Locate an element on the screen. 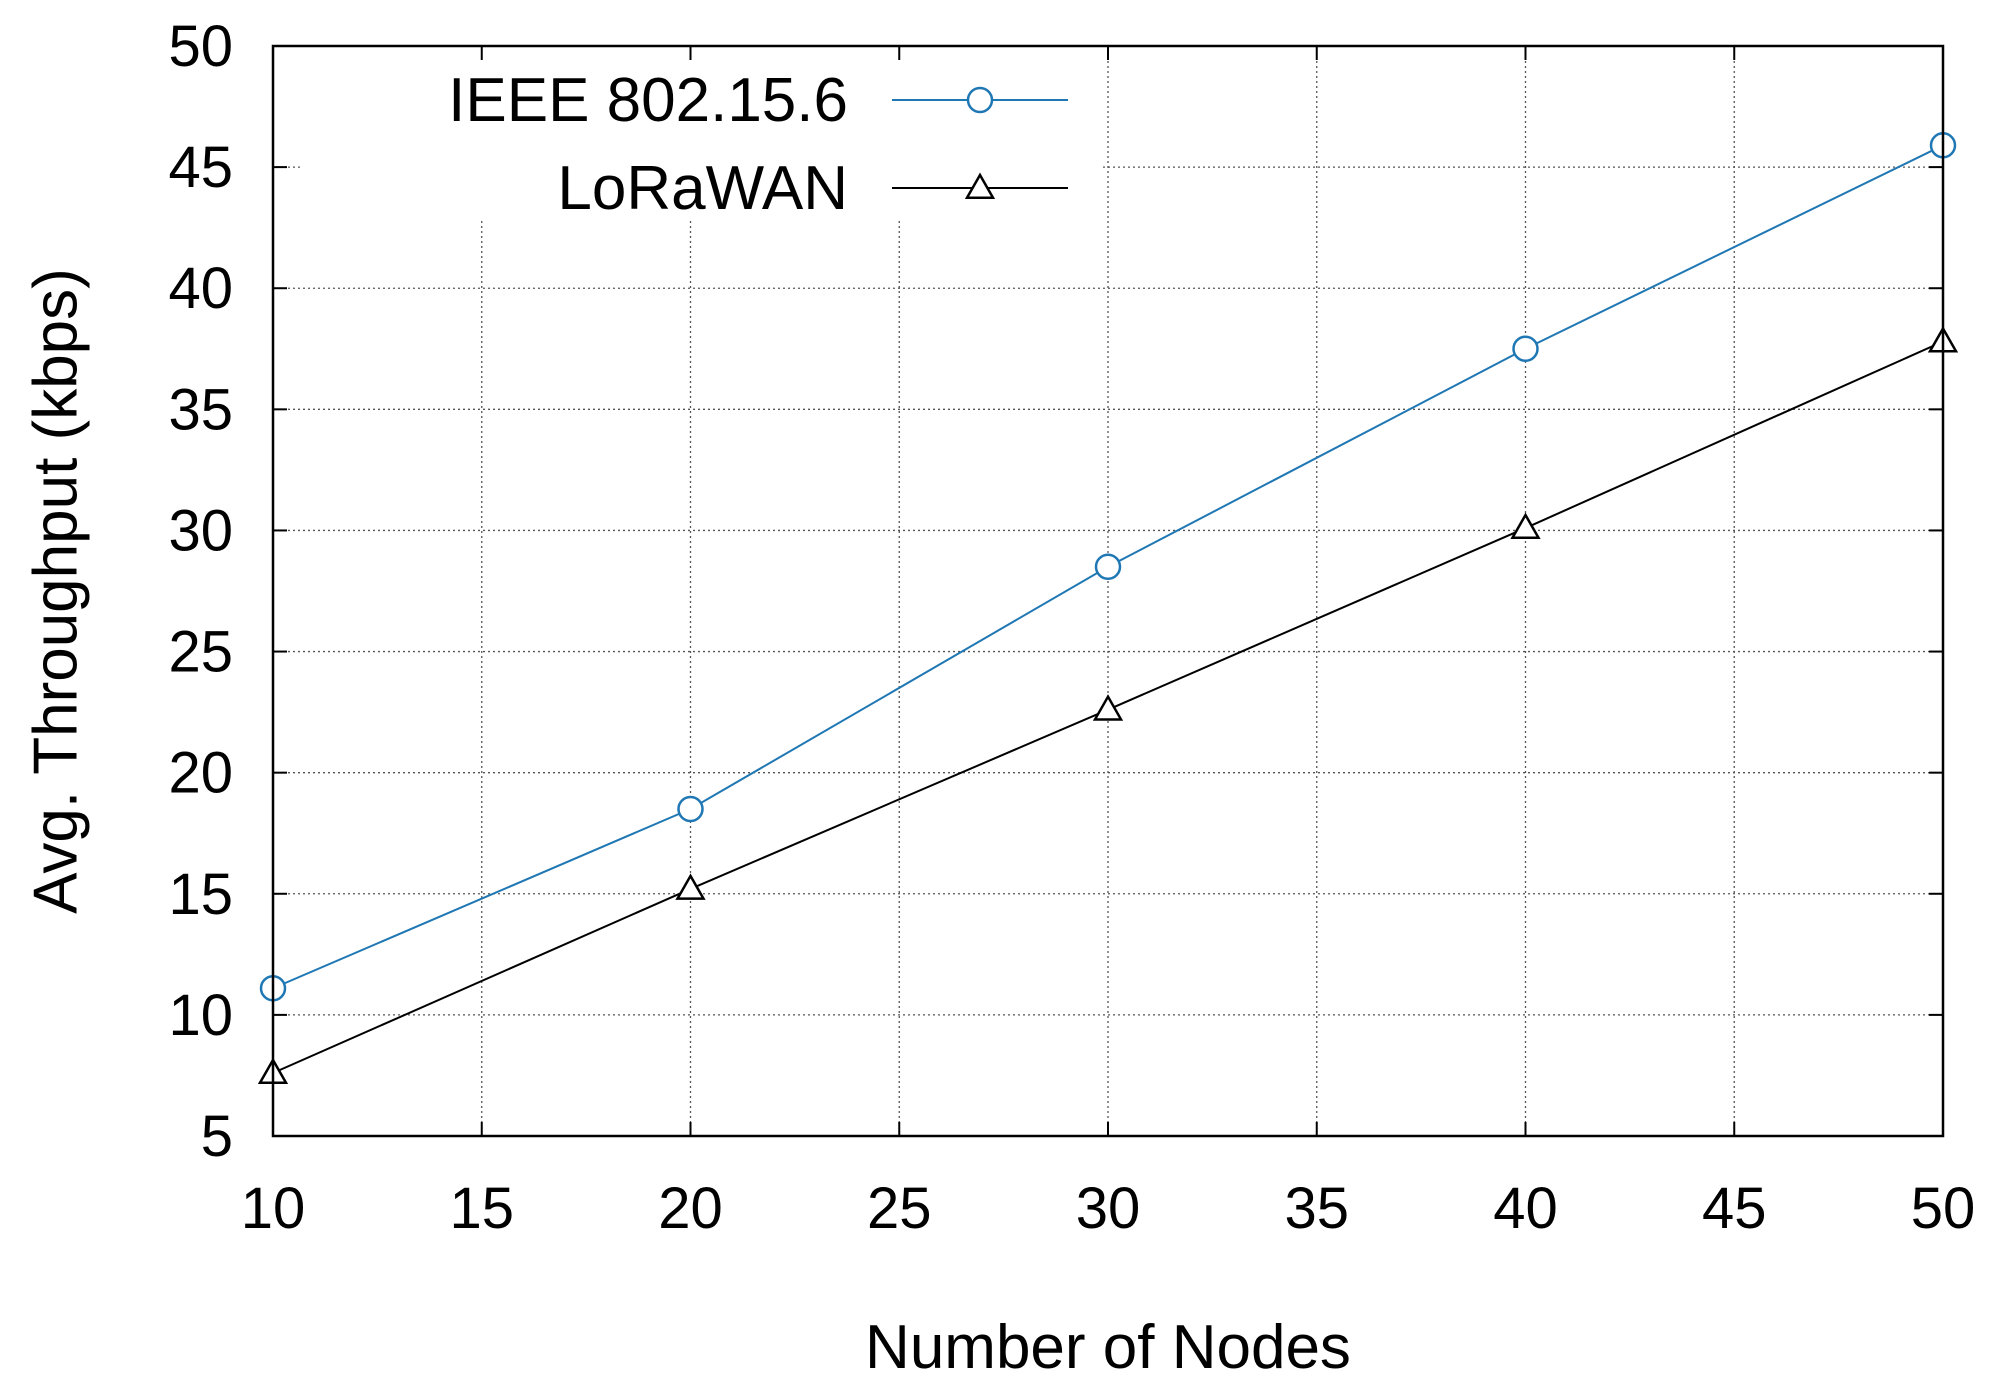  legend-background is located at coordinates (700, 140).